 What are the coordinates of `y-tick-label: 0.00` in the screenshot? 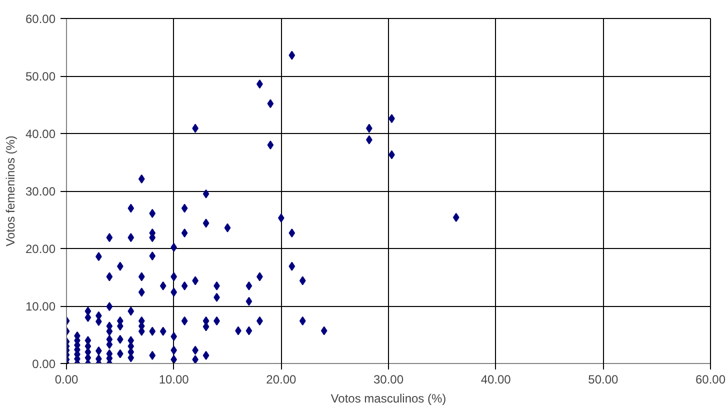 It's located at (44, 364).